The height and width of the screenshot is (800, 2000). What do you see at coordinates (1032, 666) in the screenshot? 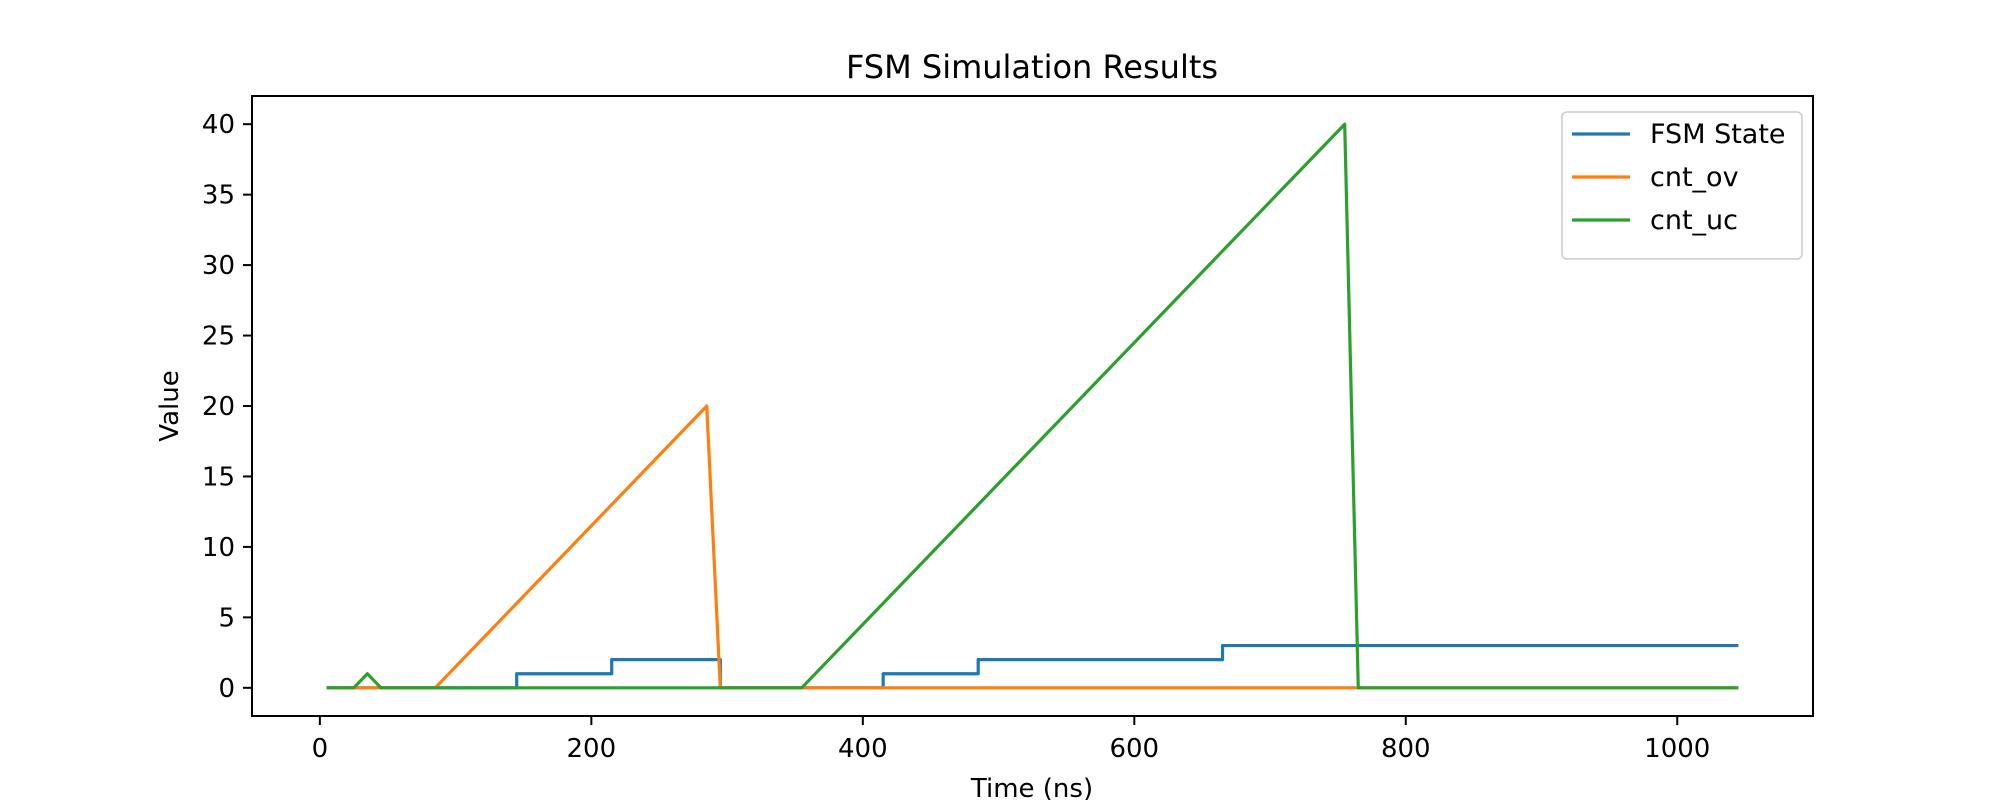
I see `series-line-fsm-state` at bounding box center [1032, 666].